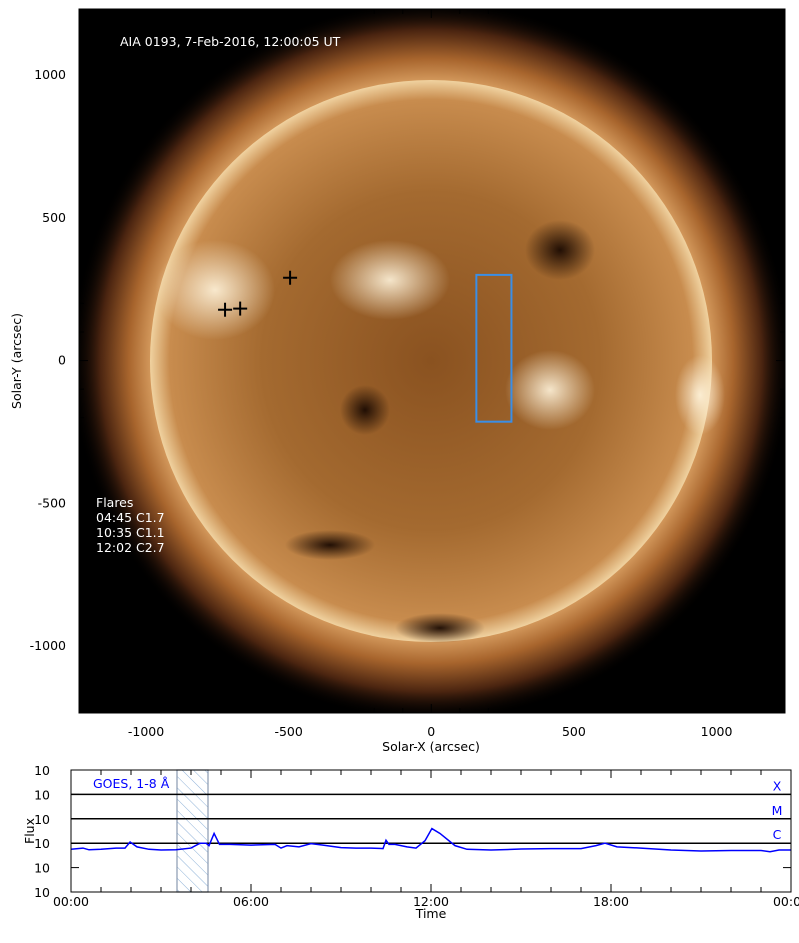  What do you see at coordinates (29, 831) in the screenshot?
I see `goes-y-axis-label: Flux` at bounding box center [29, 831].